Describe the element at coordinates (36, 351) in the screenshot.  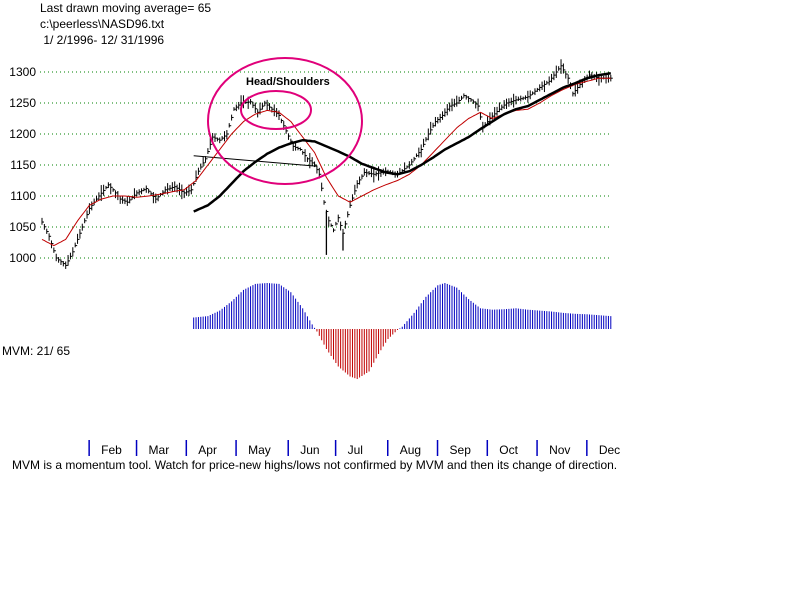
I see `mvm-label: MVM: 21/ 65` at that location.